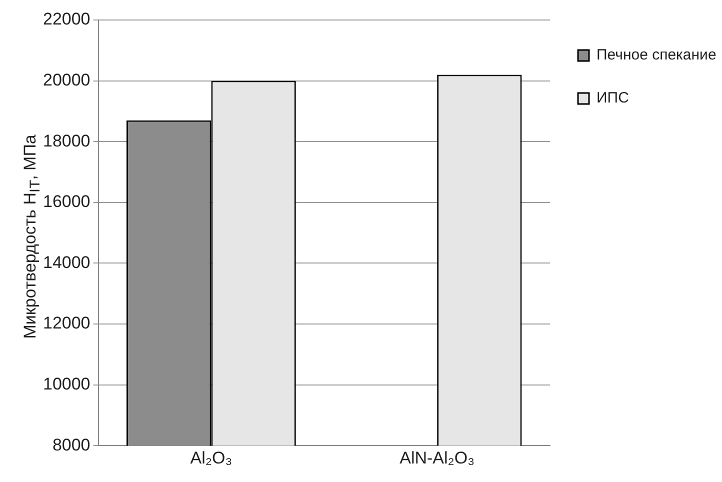  I want to click on y-tick-label: 22000, so click(66, 19).